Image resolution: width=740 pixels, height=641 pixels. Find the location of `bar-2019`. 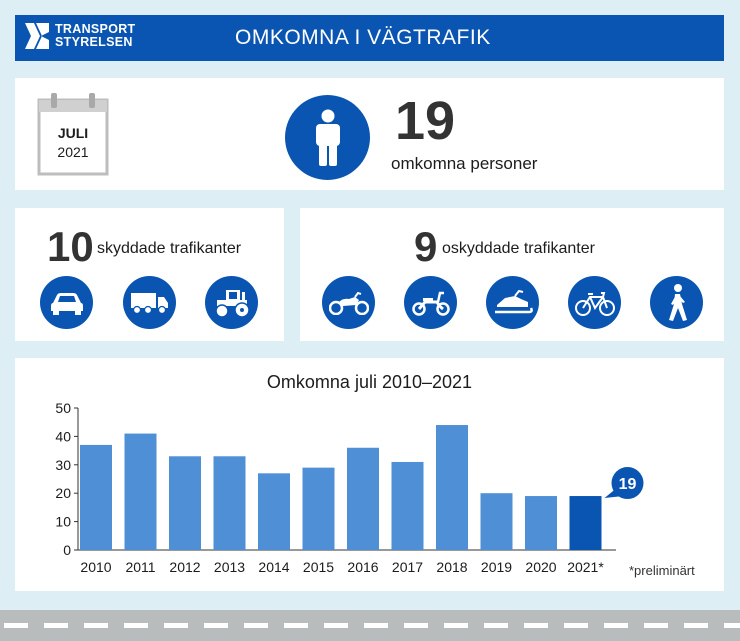

bar-2019 is located at coordinates (496, 521).